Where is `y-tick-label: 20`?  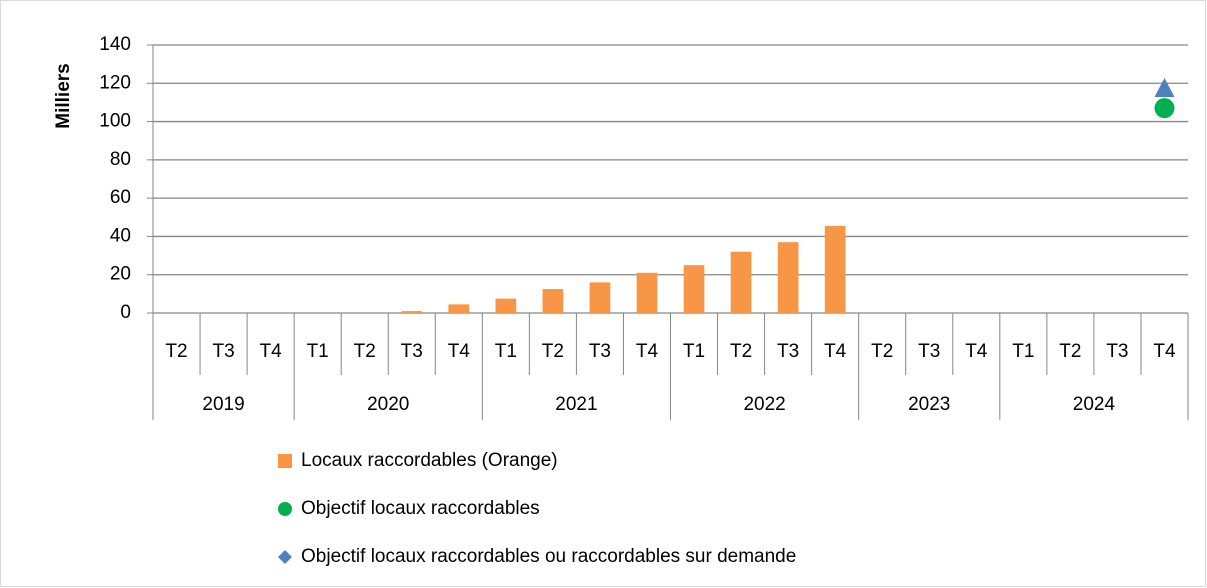 y-tick-label: 20 is located at coordinates (120, 274).